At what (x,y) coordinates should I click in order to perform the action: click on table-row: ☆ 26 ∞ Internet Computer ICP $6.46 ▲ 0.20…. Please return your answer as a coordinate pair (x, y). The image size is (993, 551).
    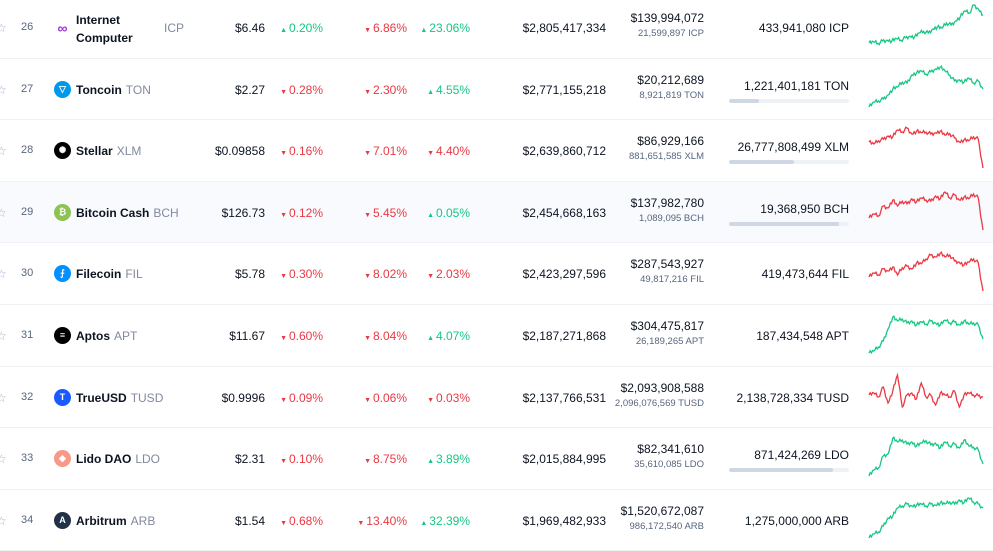
    Looking at the image, I should click on (496, 29).